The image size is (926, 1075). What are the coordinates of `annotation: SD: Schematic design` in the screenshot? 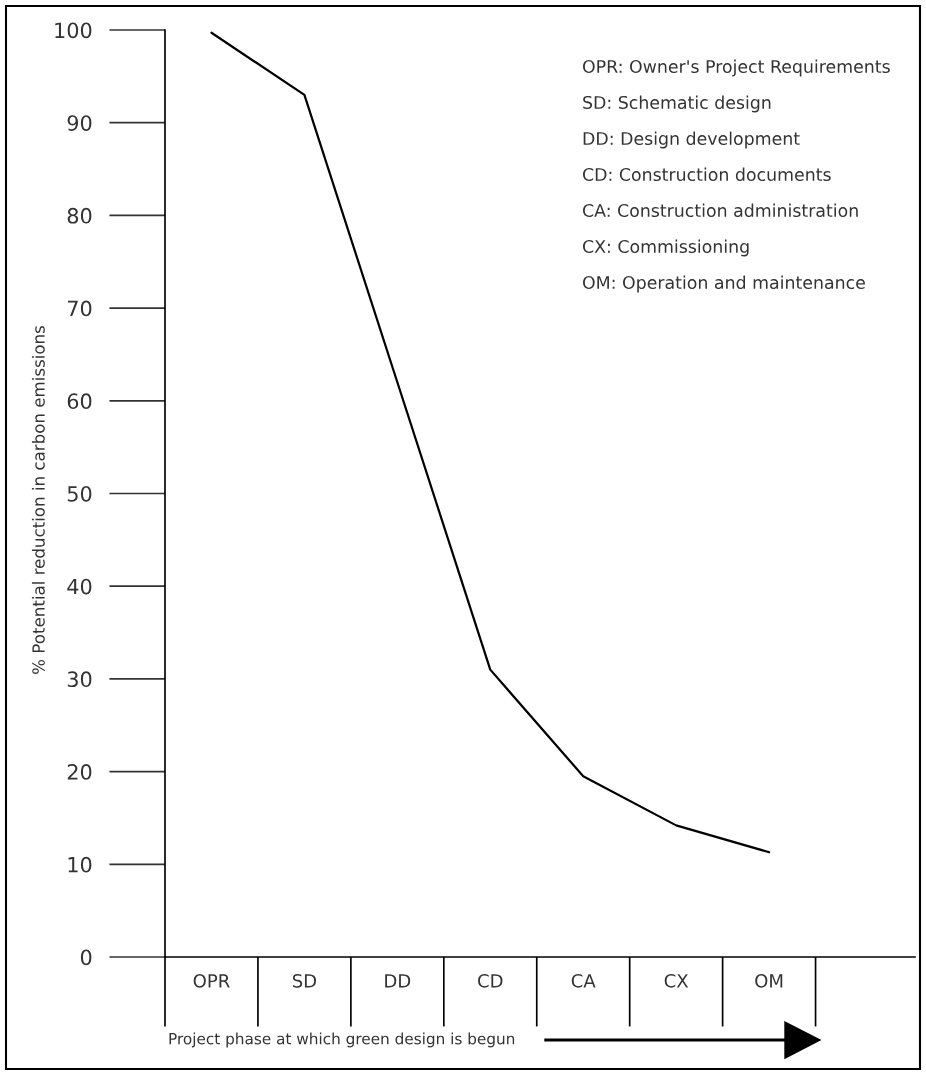 It's located at (677, 104).